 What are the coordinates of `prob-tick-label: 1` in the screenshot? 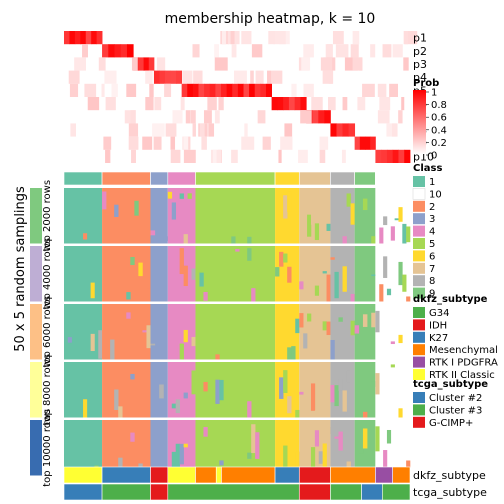 It's located at (434, 93).